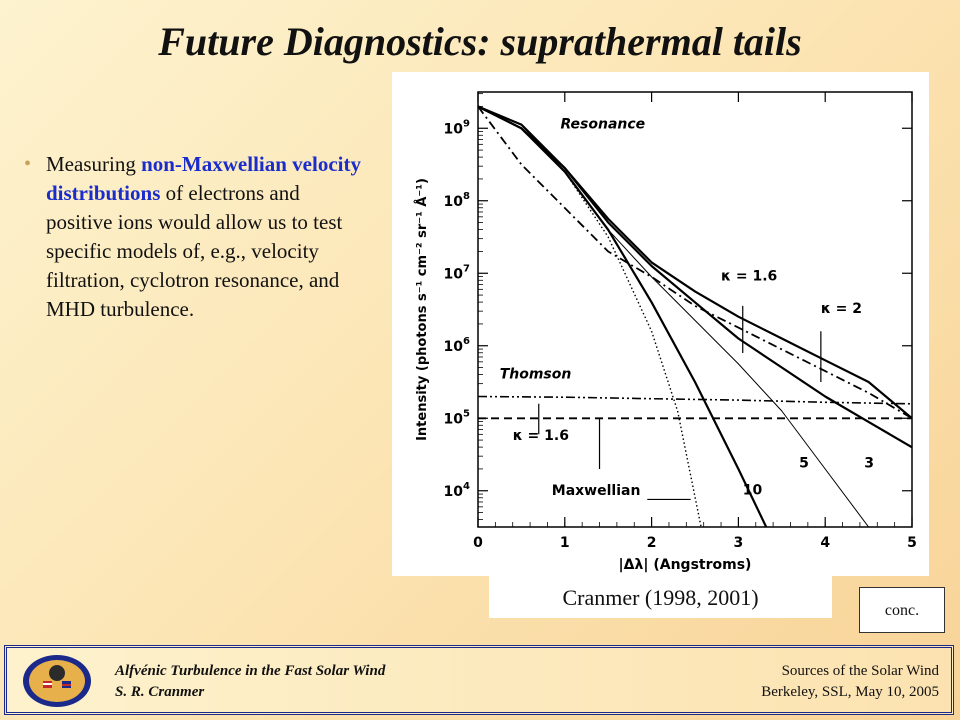 This screenshot has width=960, height=720. I want to click on y-tick-label: 104, so click(457, 490).